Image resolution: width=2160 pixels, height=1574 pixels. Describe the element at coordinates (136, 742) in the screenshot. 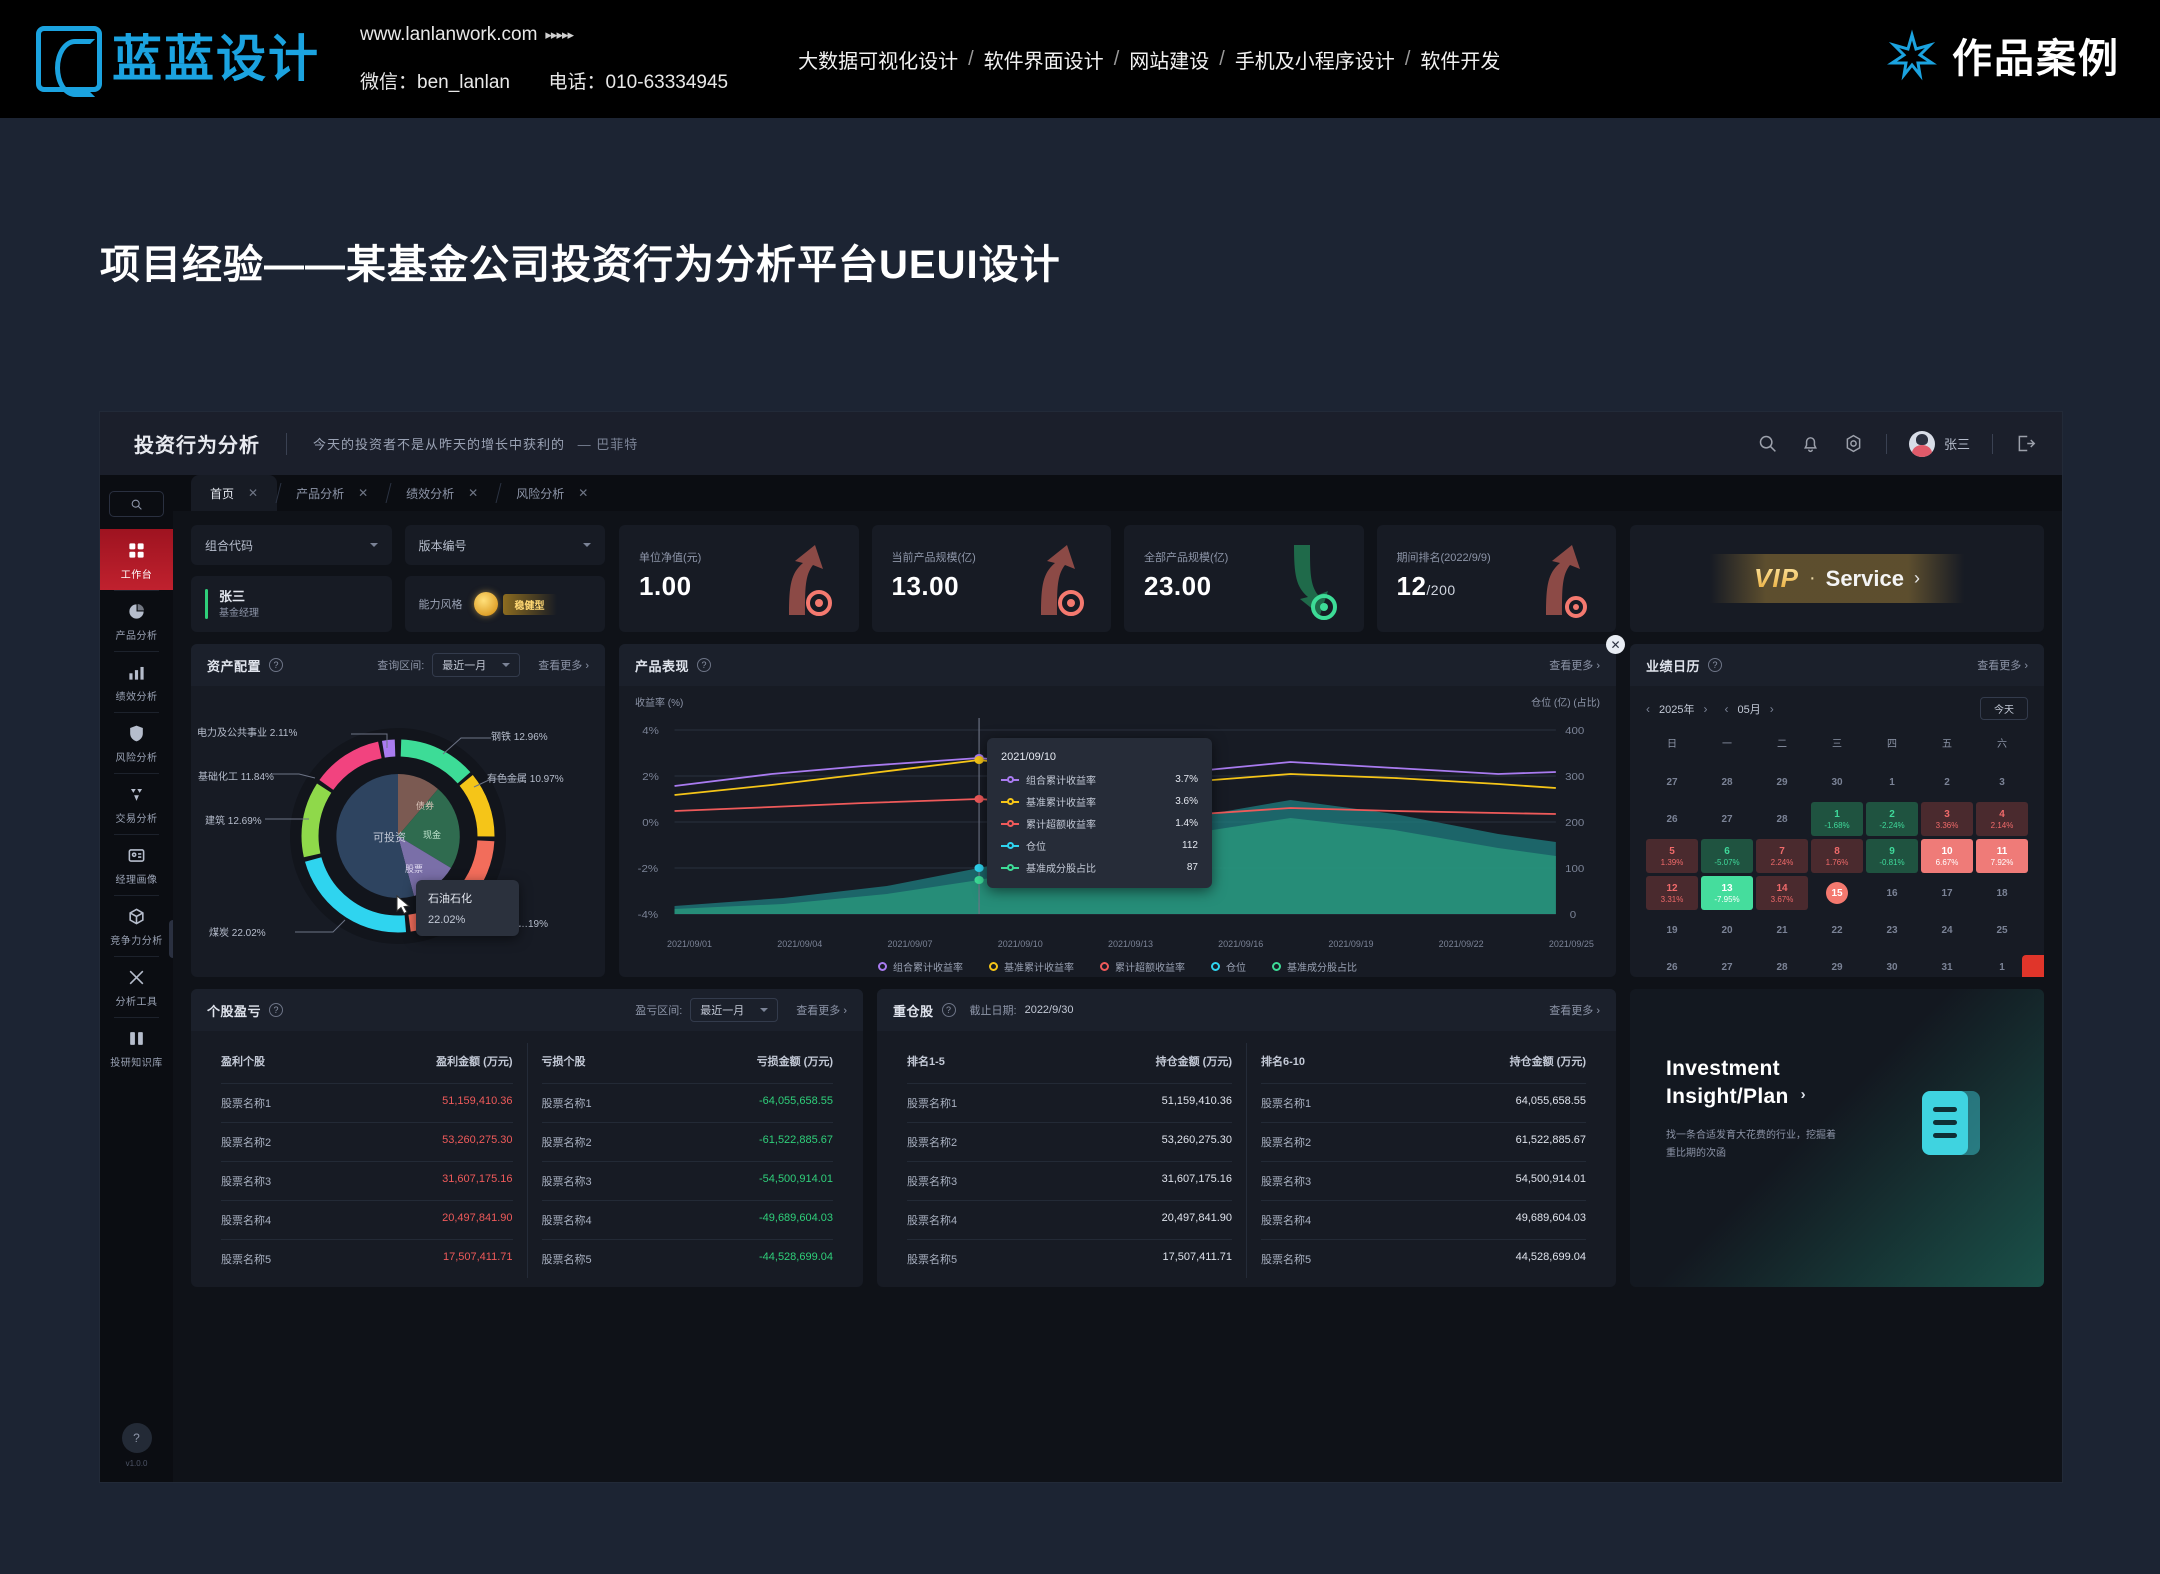

I see `sidebar-item-risk-analysis: 风险分析` at that location.